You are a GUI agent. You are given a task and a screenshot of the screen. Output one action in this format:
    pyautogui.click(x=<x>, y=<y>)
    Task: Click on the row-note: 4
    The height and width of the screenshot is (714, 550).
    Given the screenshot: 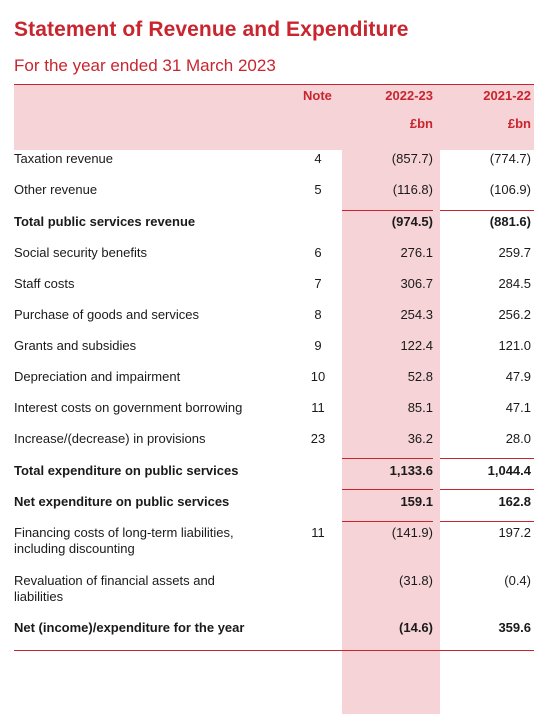 What is the action you would take?
    pyautogui.click(x=318, y=158)
    